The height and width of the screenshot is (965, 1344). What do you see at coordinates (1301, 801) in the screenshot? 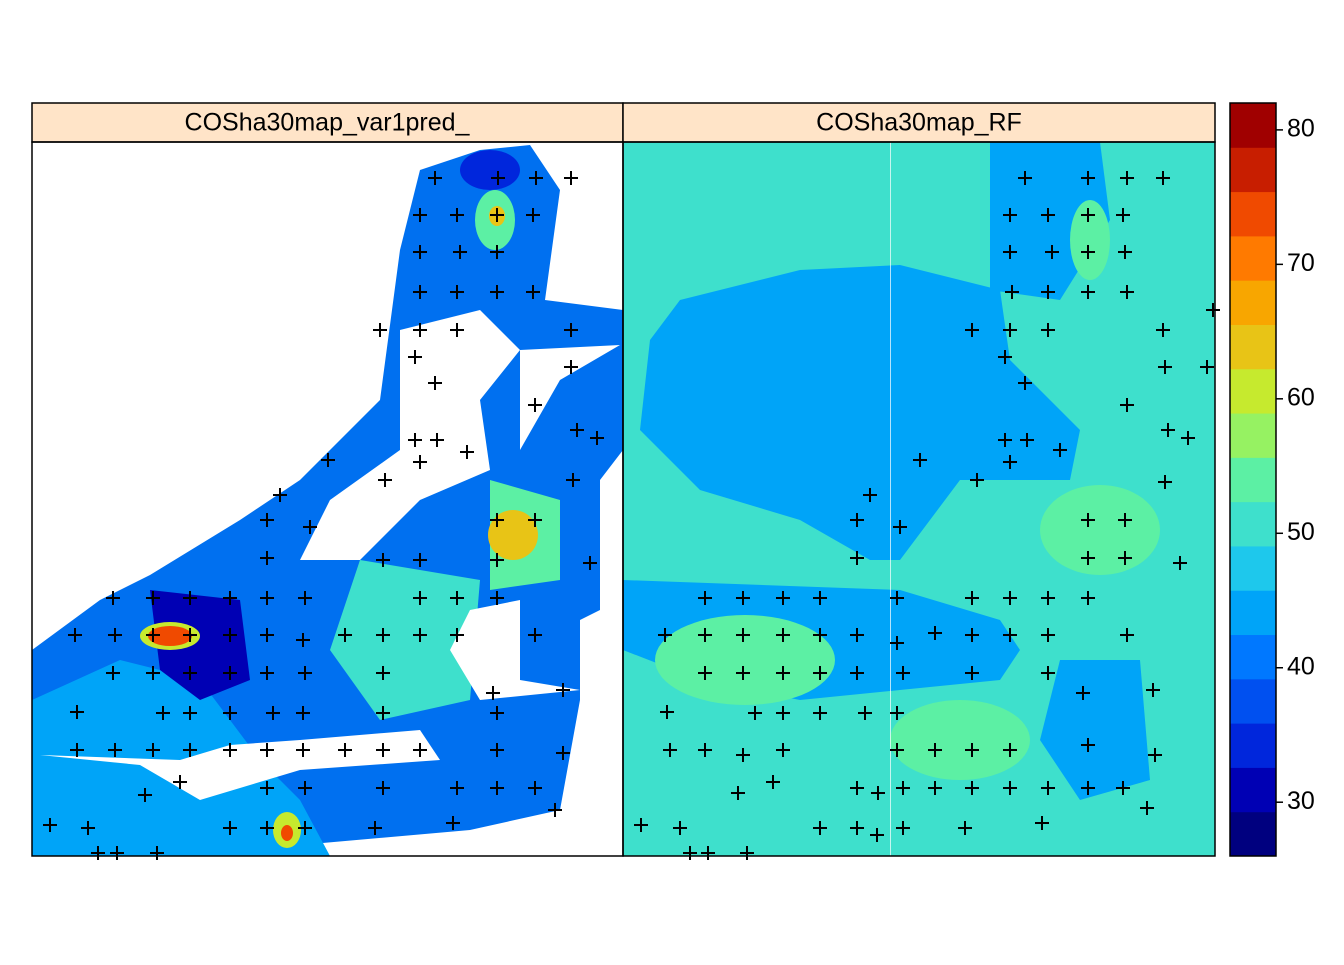
I see `key-tick-label: 30` at bounding box center [1301, 801].